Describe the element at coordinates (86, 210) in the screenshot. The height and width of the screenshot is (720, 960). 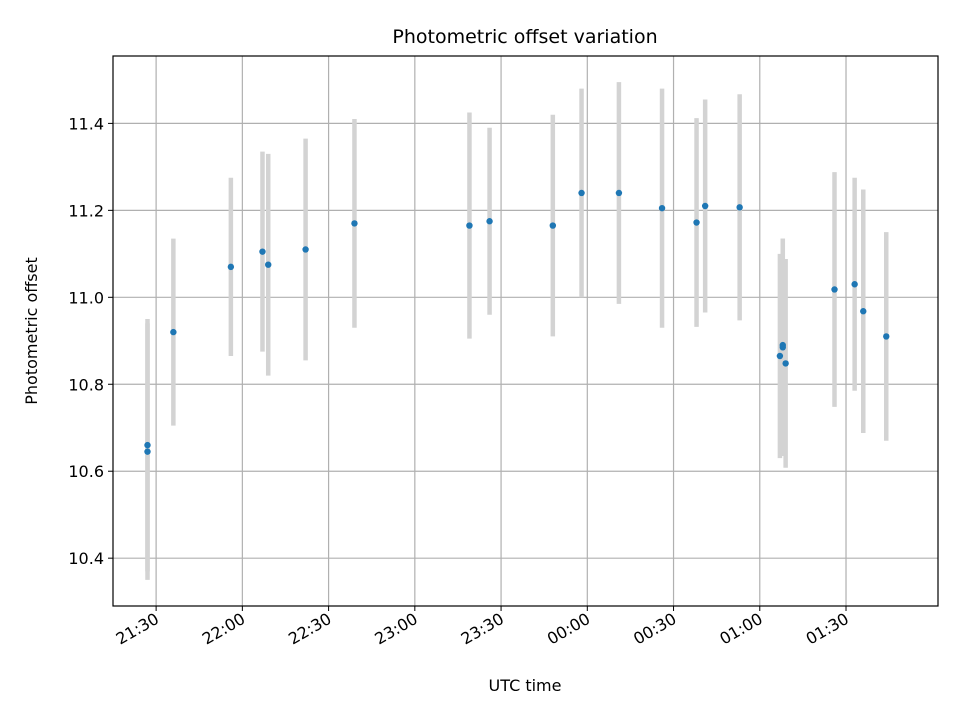
I see `y-tick-label: 11.2` at that location.